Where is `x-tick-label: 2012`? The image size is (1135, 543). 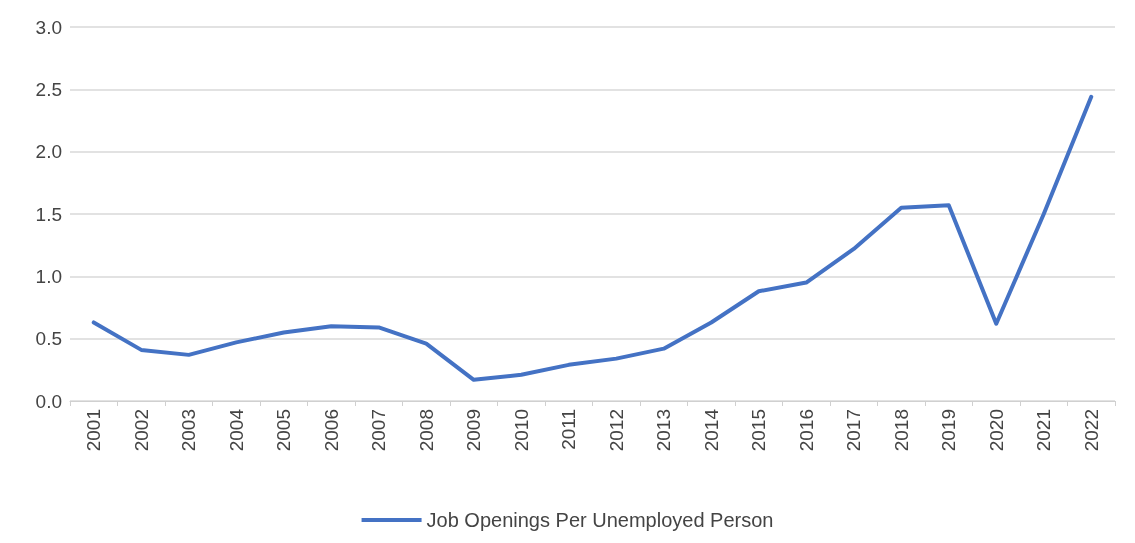 x-tick-label: 2012 is located at coordinates (616, 430).